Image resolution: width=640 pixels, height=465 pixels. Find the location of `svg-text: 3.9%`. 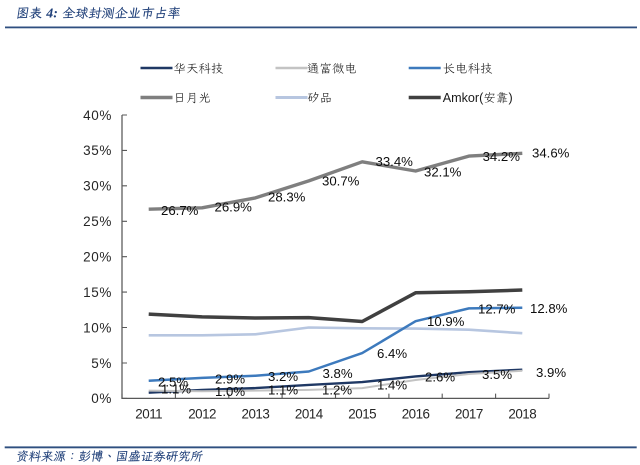

svg-text: 3.9% is located at coordinates (551, 372).